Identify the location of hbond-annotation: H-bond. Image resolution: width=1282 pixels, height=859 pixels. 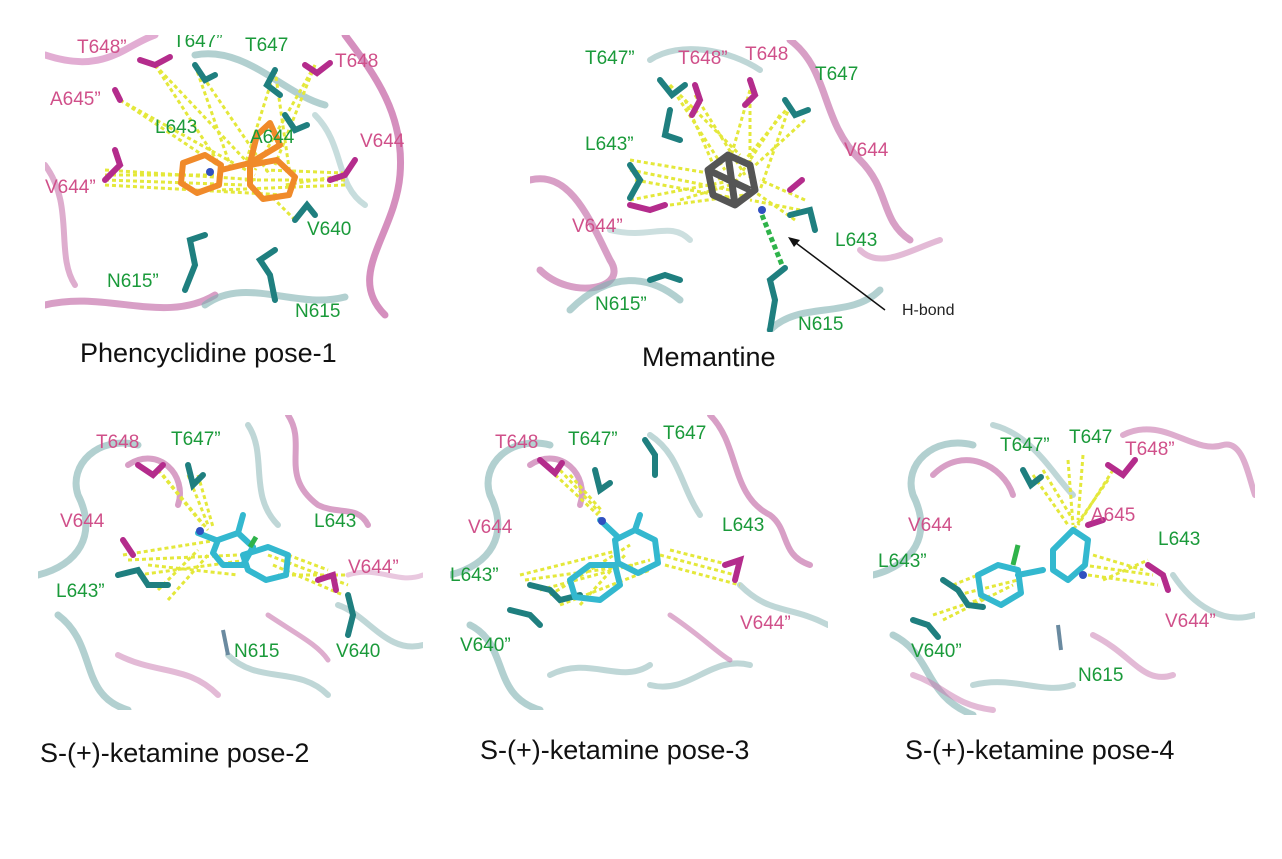
(928, 310).